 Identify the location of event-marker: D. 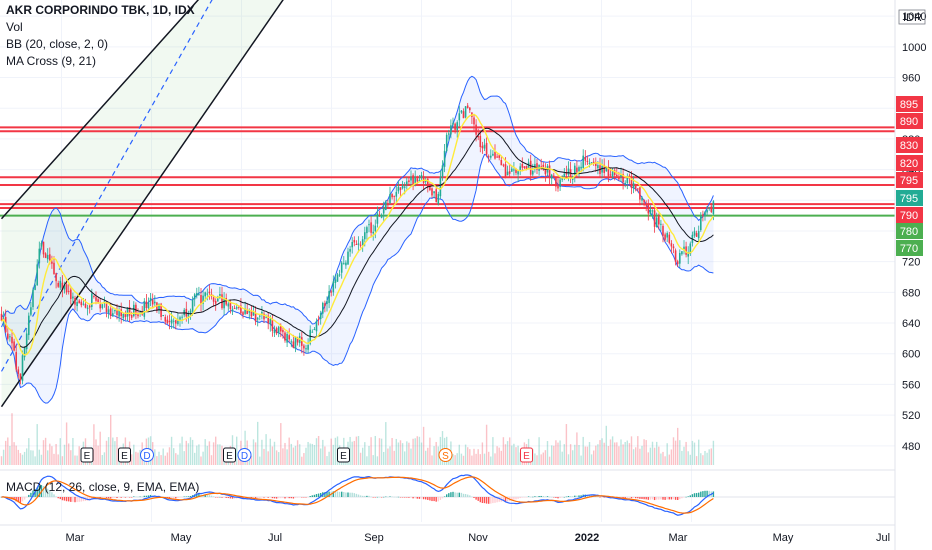
(147, 455).